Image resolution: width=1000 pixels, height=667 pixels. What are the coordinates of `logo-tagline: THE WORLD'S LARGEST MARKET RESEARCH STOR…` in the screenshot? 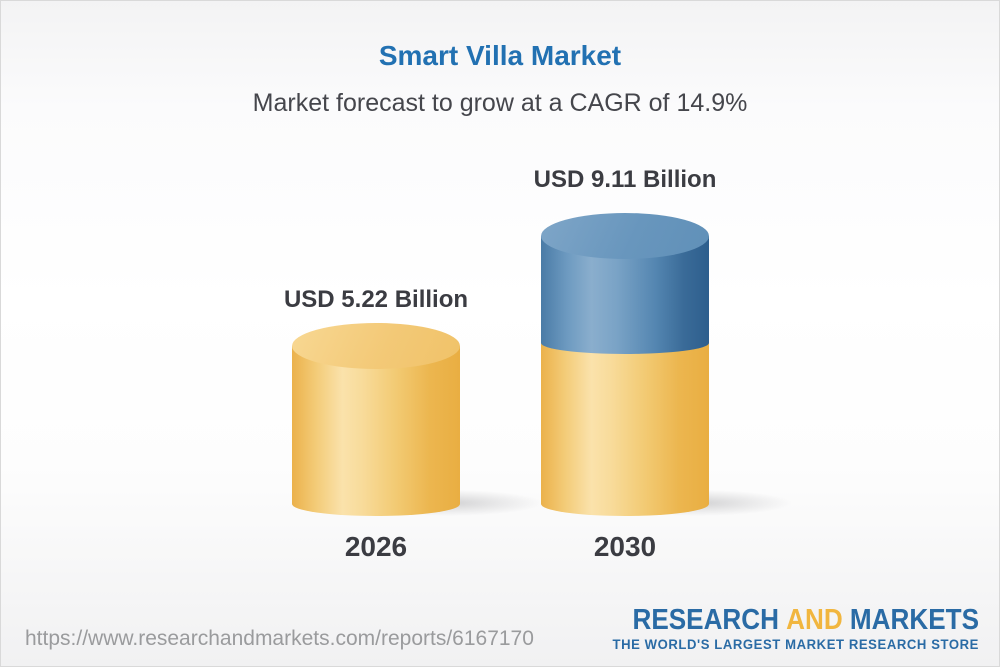 It's located at (795, 644).